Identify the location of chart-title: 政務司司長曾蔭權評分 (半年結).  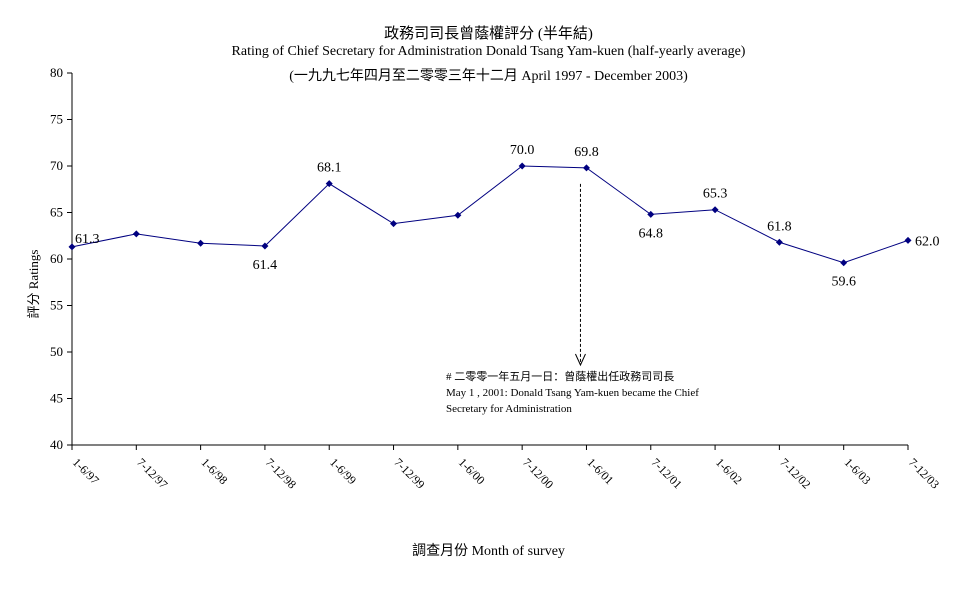
(488, 34).